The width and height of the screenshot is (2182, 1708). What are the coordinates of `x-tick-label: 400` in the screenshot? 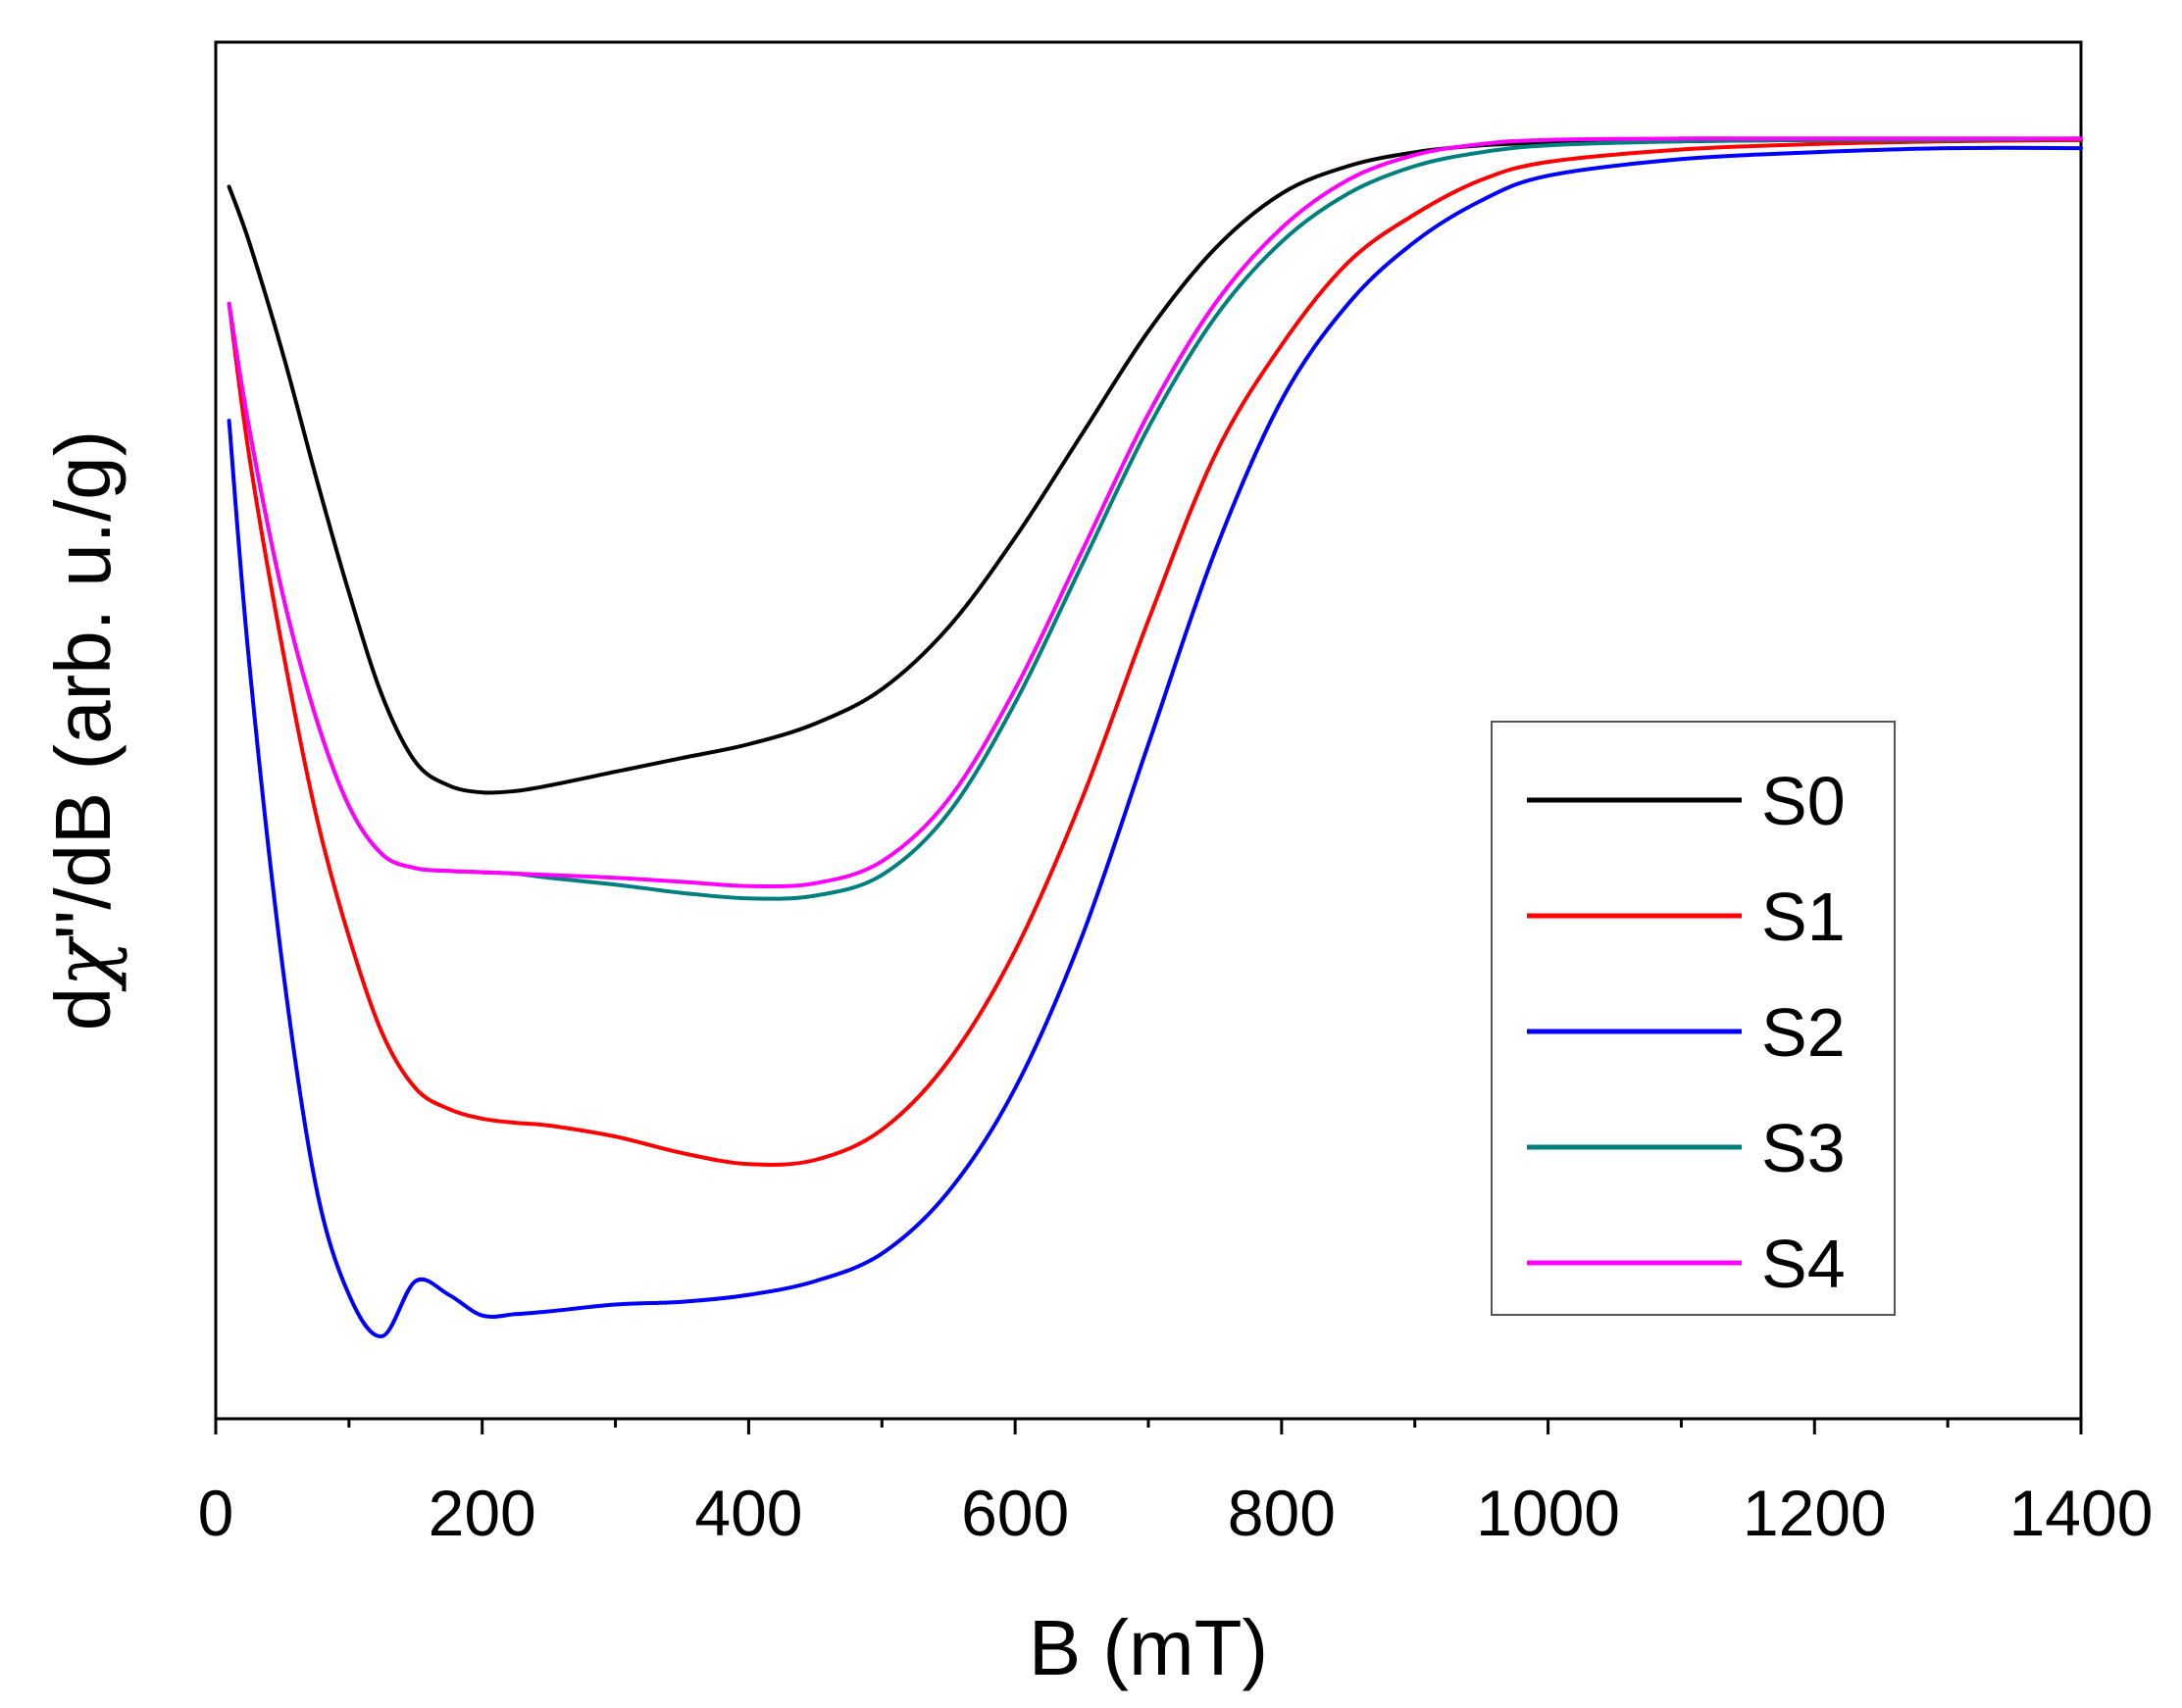 It's located at (748, 1513).